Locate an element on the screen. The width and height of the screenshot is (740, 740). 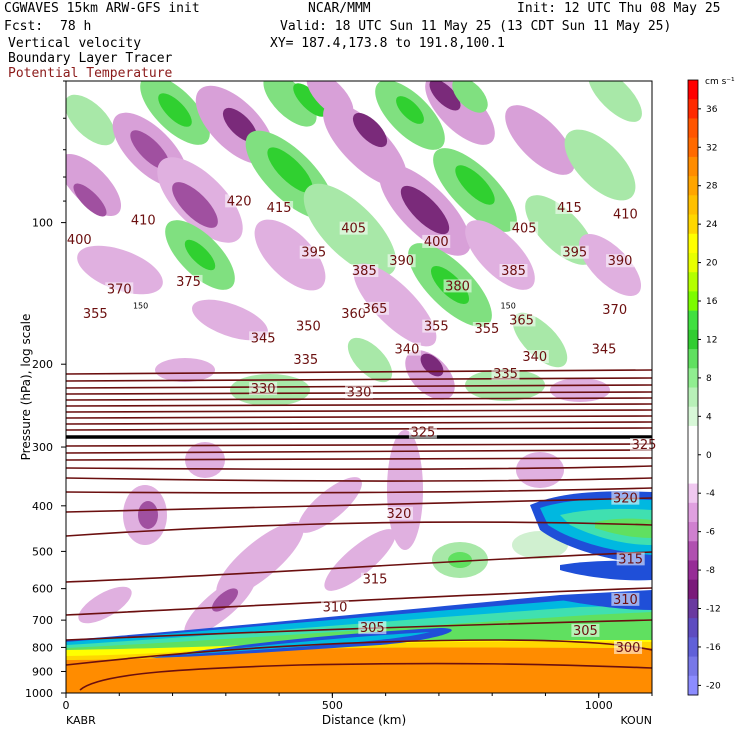
tropopause-label-bg is located at coordinates (140, 305).